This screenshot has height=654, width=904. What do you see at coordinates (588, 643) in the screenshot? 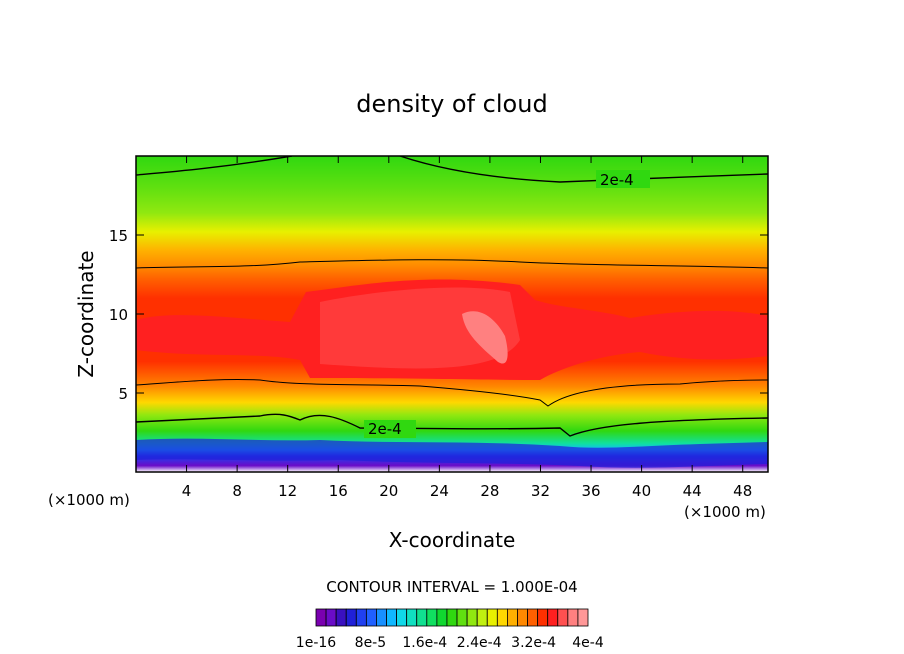
I see `colorbar-tick-label: 4e-4` at bounding box center [588, 643].